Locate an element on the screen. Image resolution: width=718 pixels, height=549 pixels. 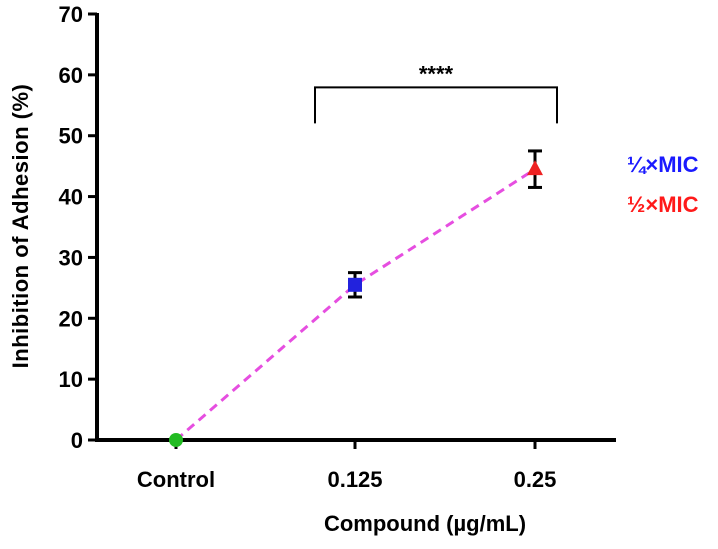
y-tick-label-10: 10 is located at coordinates (71, 379).